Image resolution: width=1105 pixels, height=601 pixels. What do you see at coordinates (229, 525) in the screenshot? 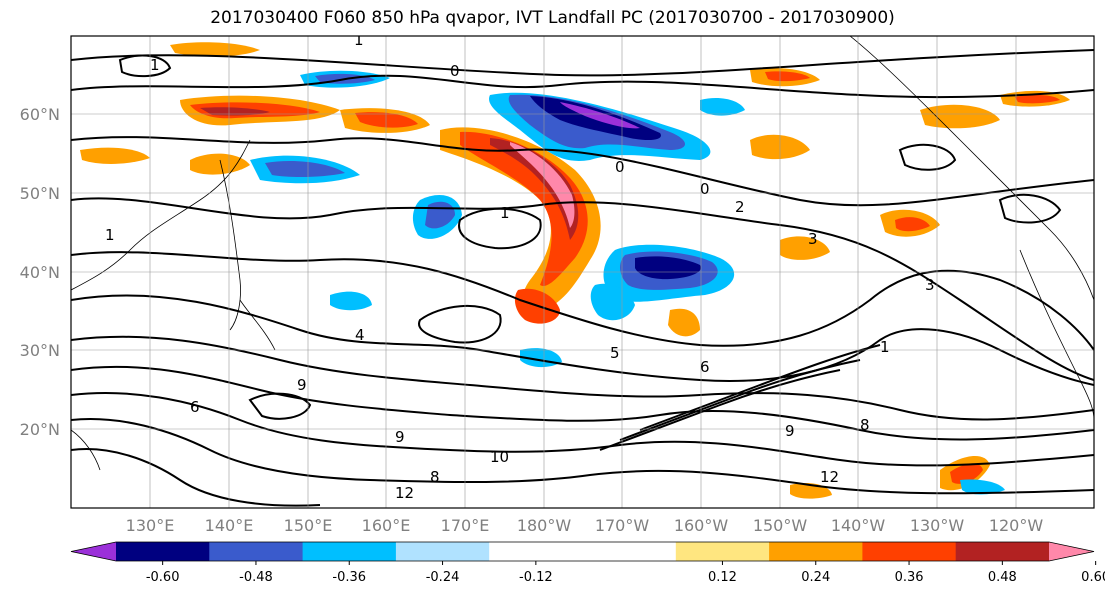
I see `lon-label: 140°E` at bounding box center [229, 525].